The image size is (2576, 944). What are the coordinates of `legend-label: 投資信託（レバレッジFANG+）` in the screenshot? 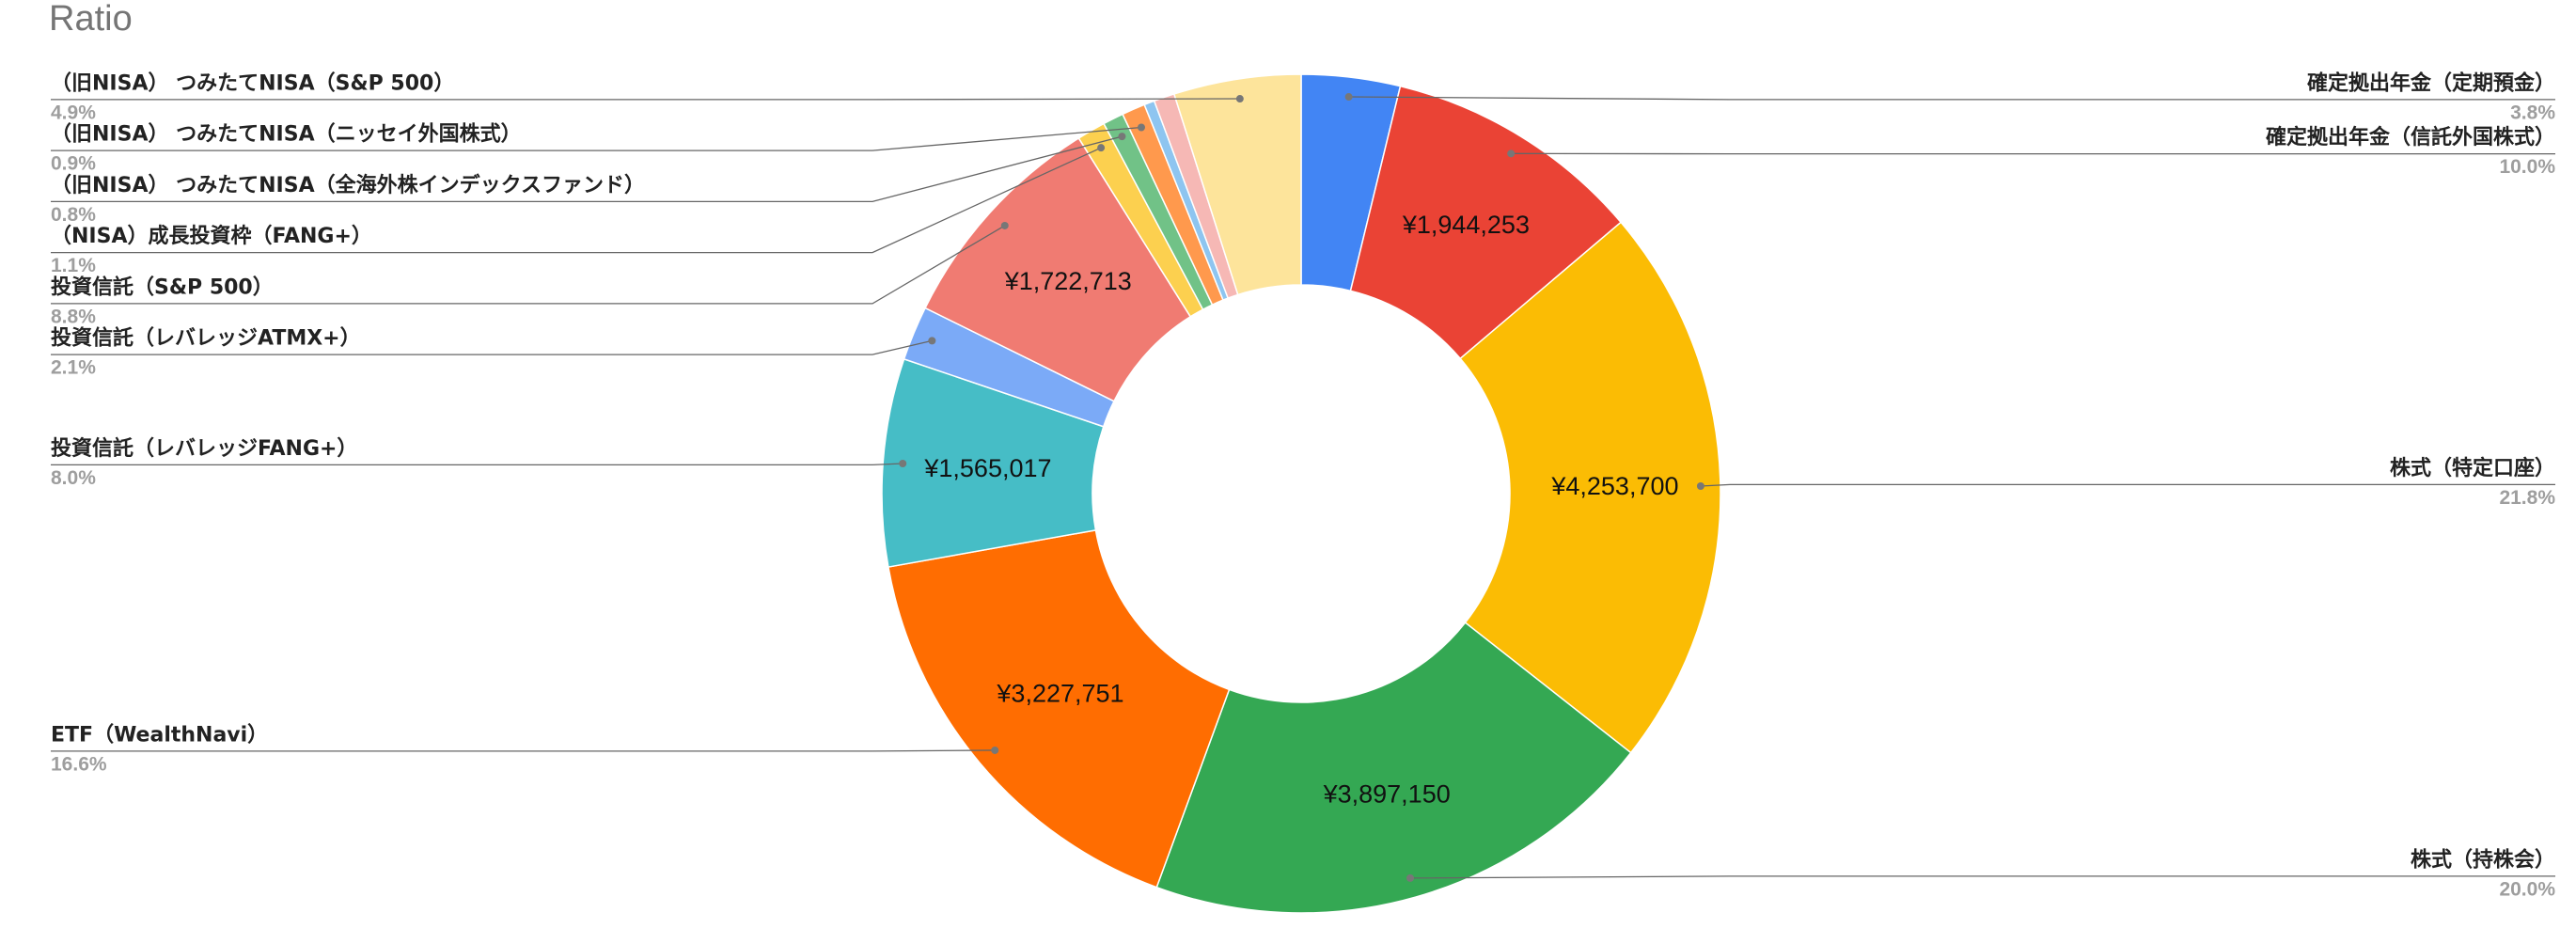 It's located at (204, 449).